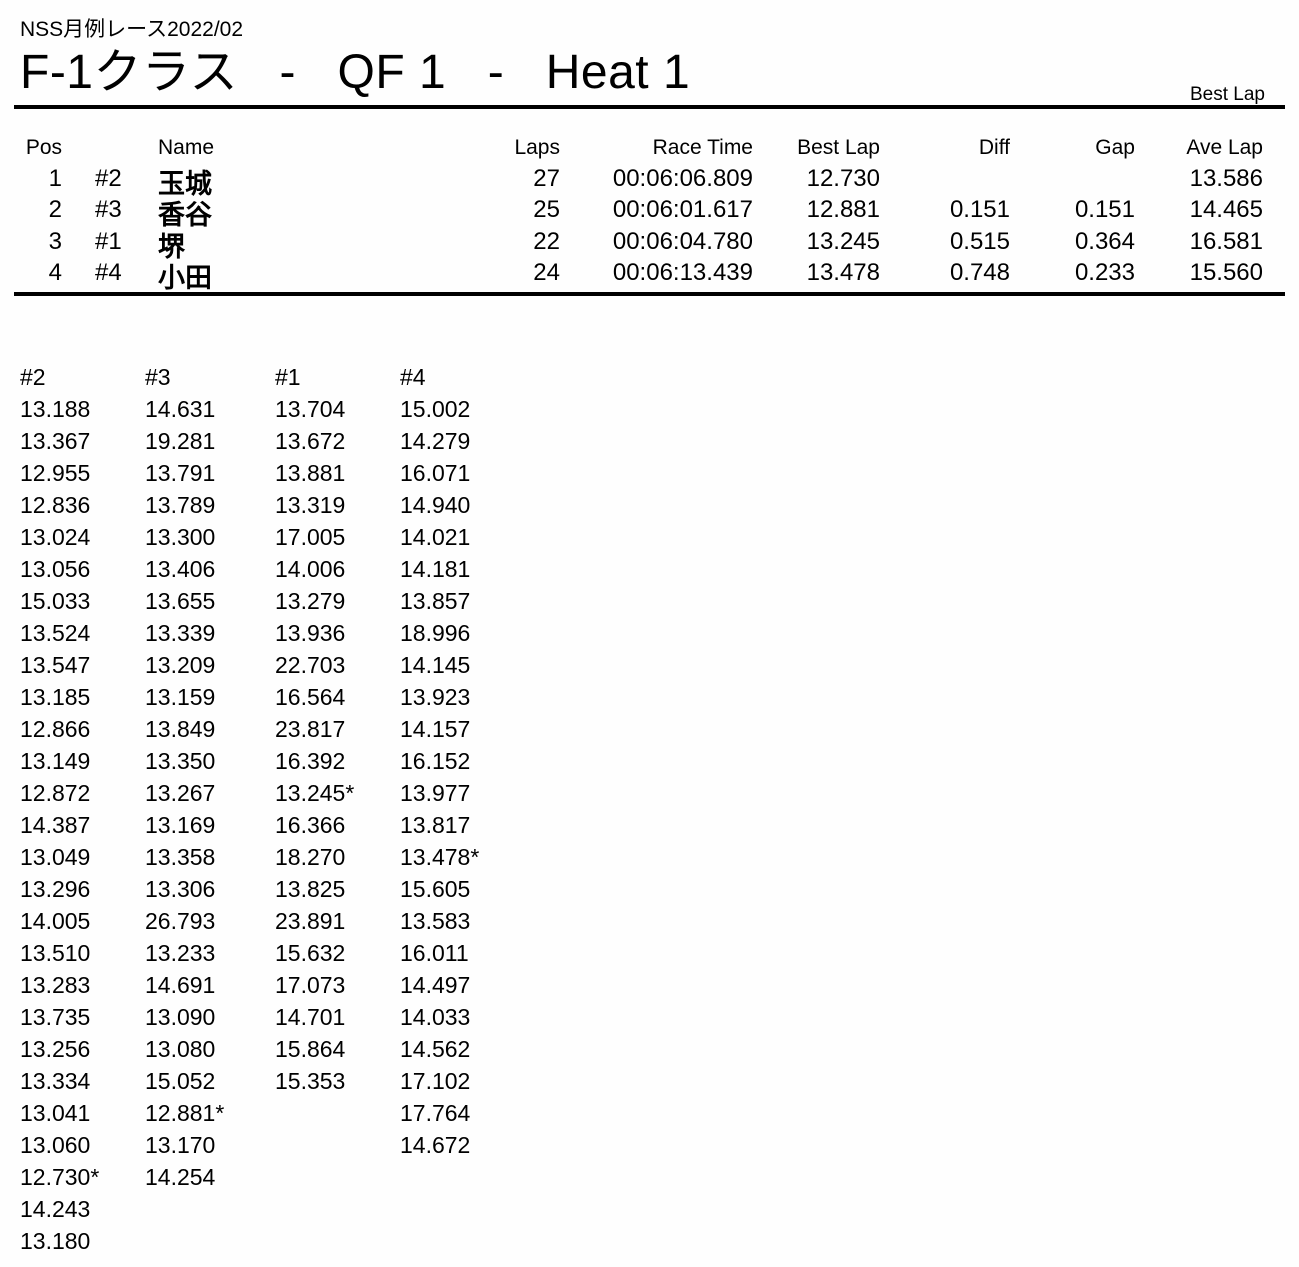  What do you see at coordinates (55, 857) in the screenshot?
I see `lap-time-cell: 13.049` at bounding box center [55, 857].